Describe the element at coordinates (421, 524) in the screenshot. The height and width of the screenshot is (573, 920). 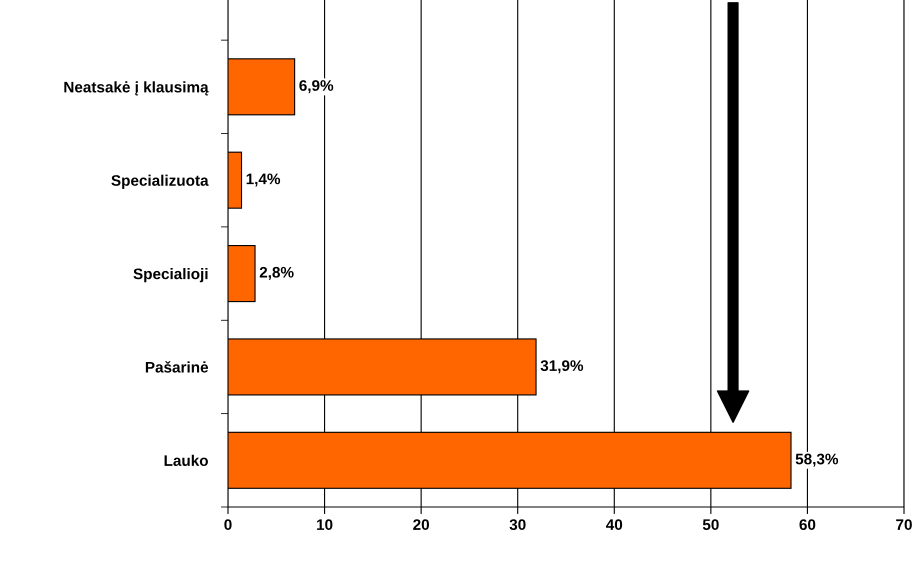
I see `x-tick-label: 20` at that location.